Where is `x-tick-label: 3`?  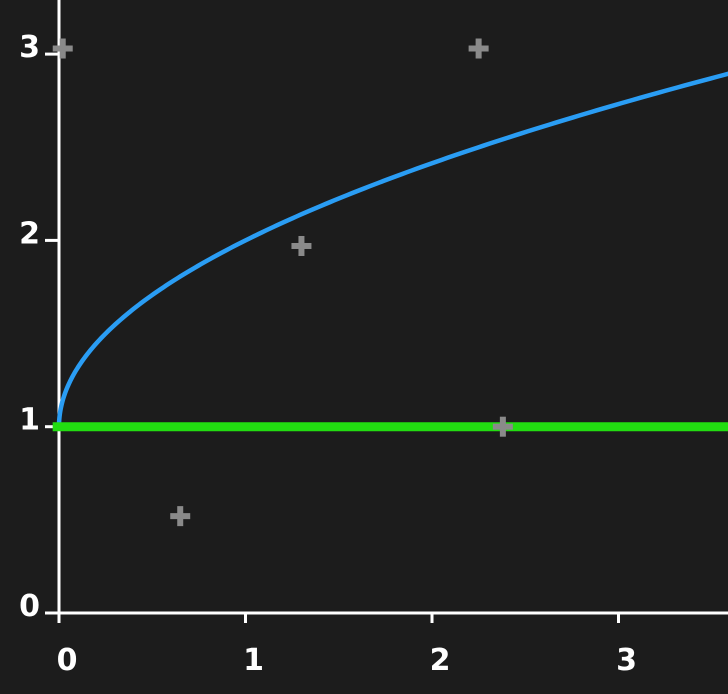
x-tick-label: 3 is located at coordinates (626, 660).